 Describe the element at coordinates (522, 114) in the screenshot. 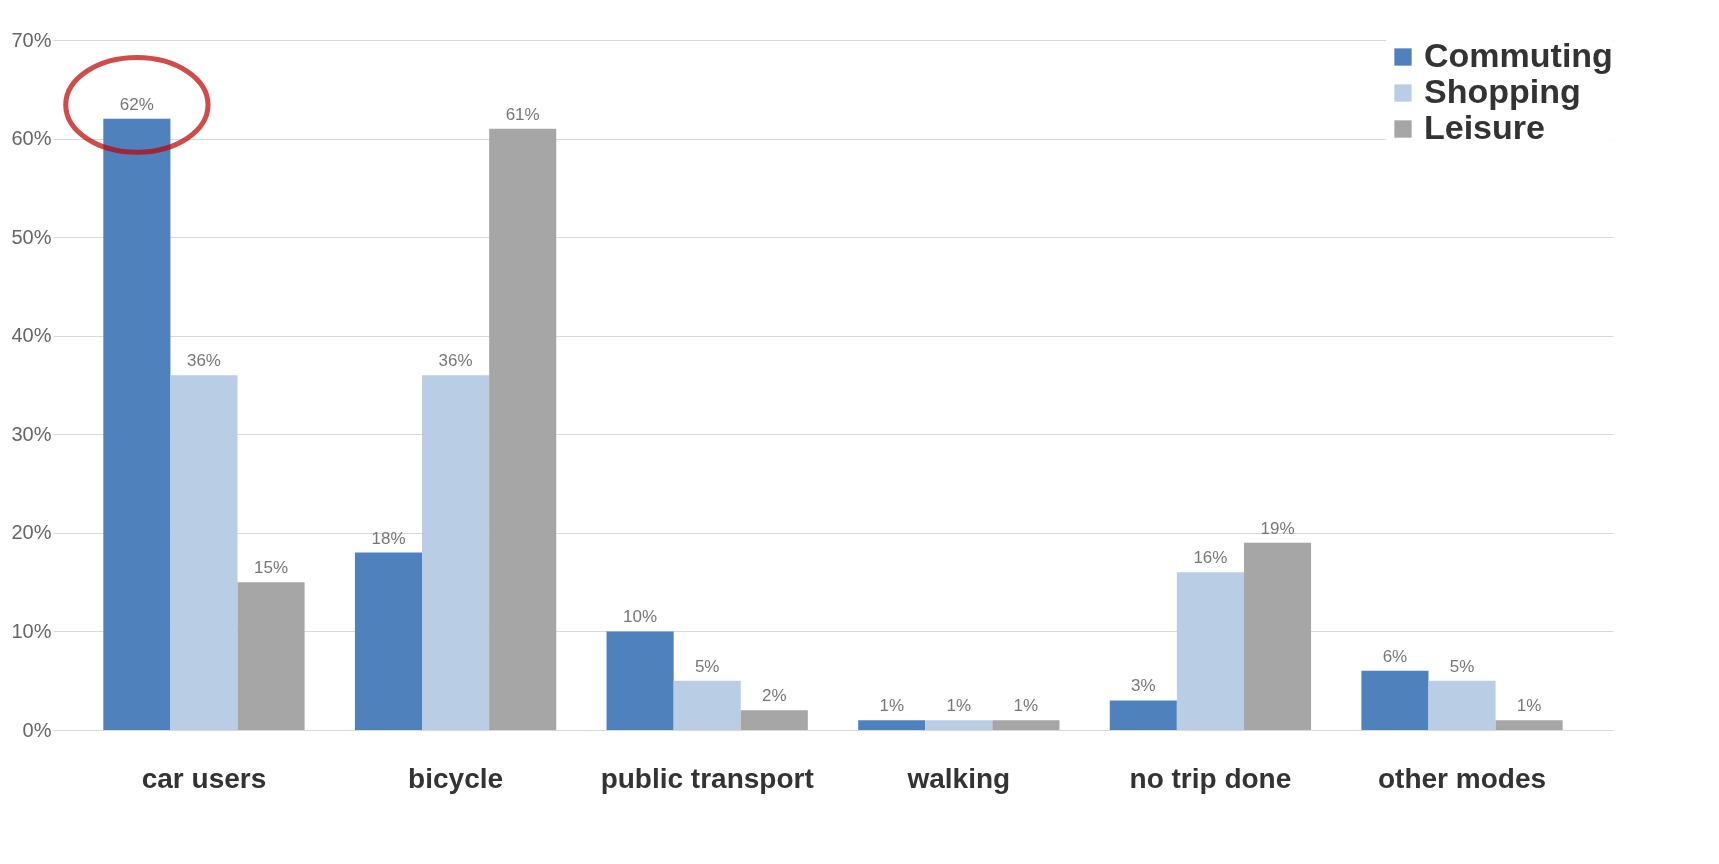

I see `data-label: 61%` at that location.